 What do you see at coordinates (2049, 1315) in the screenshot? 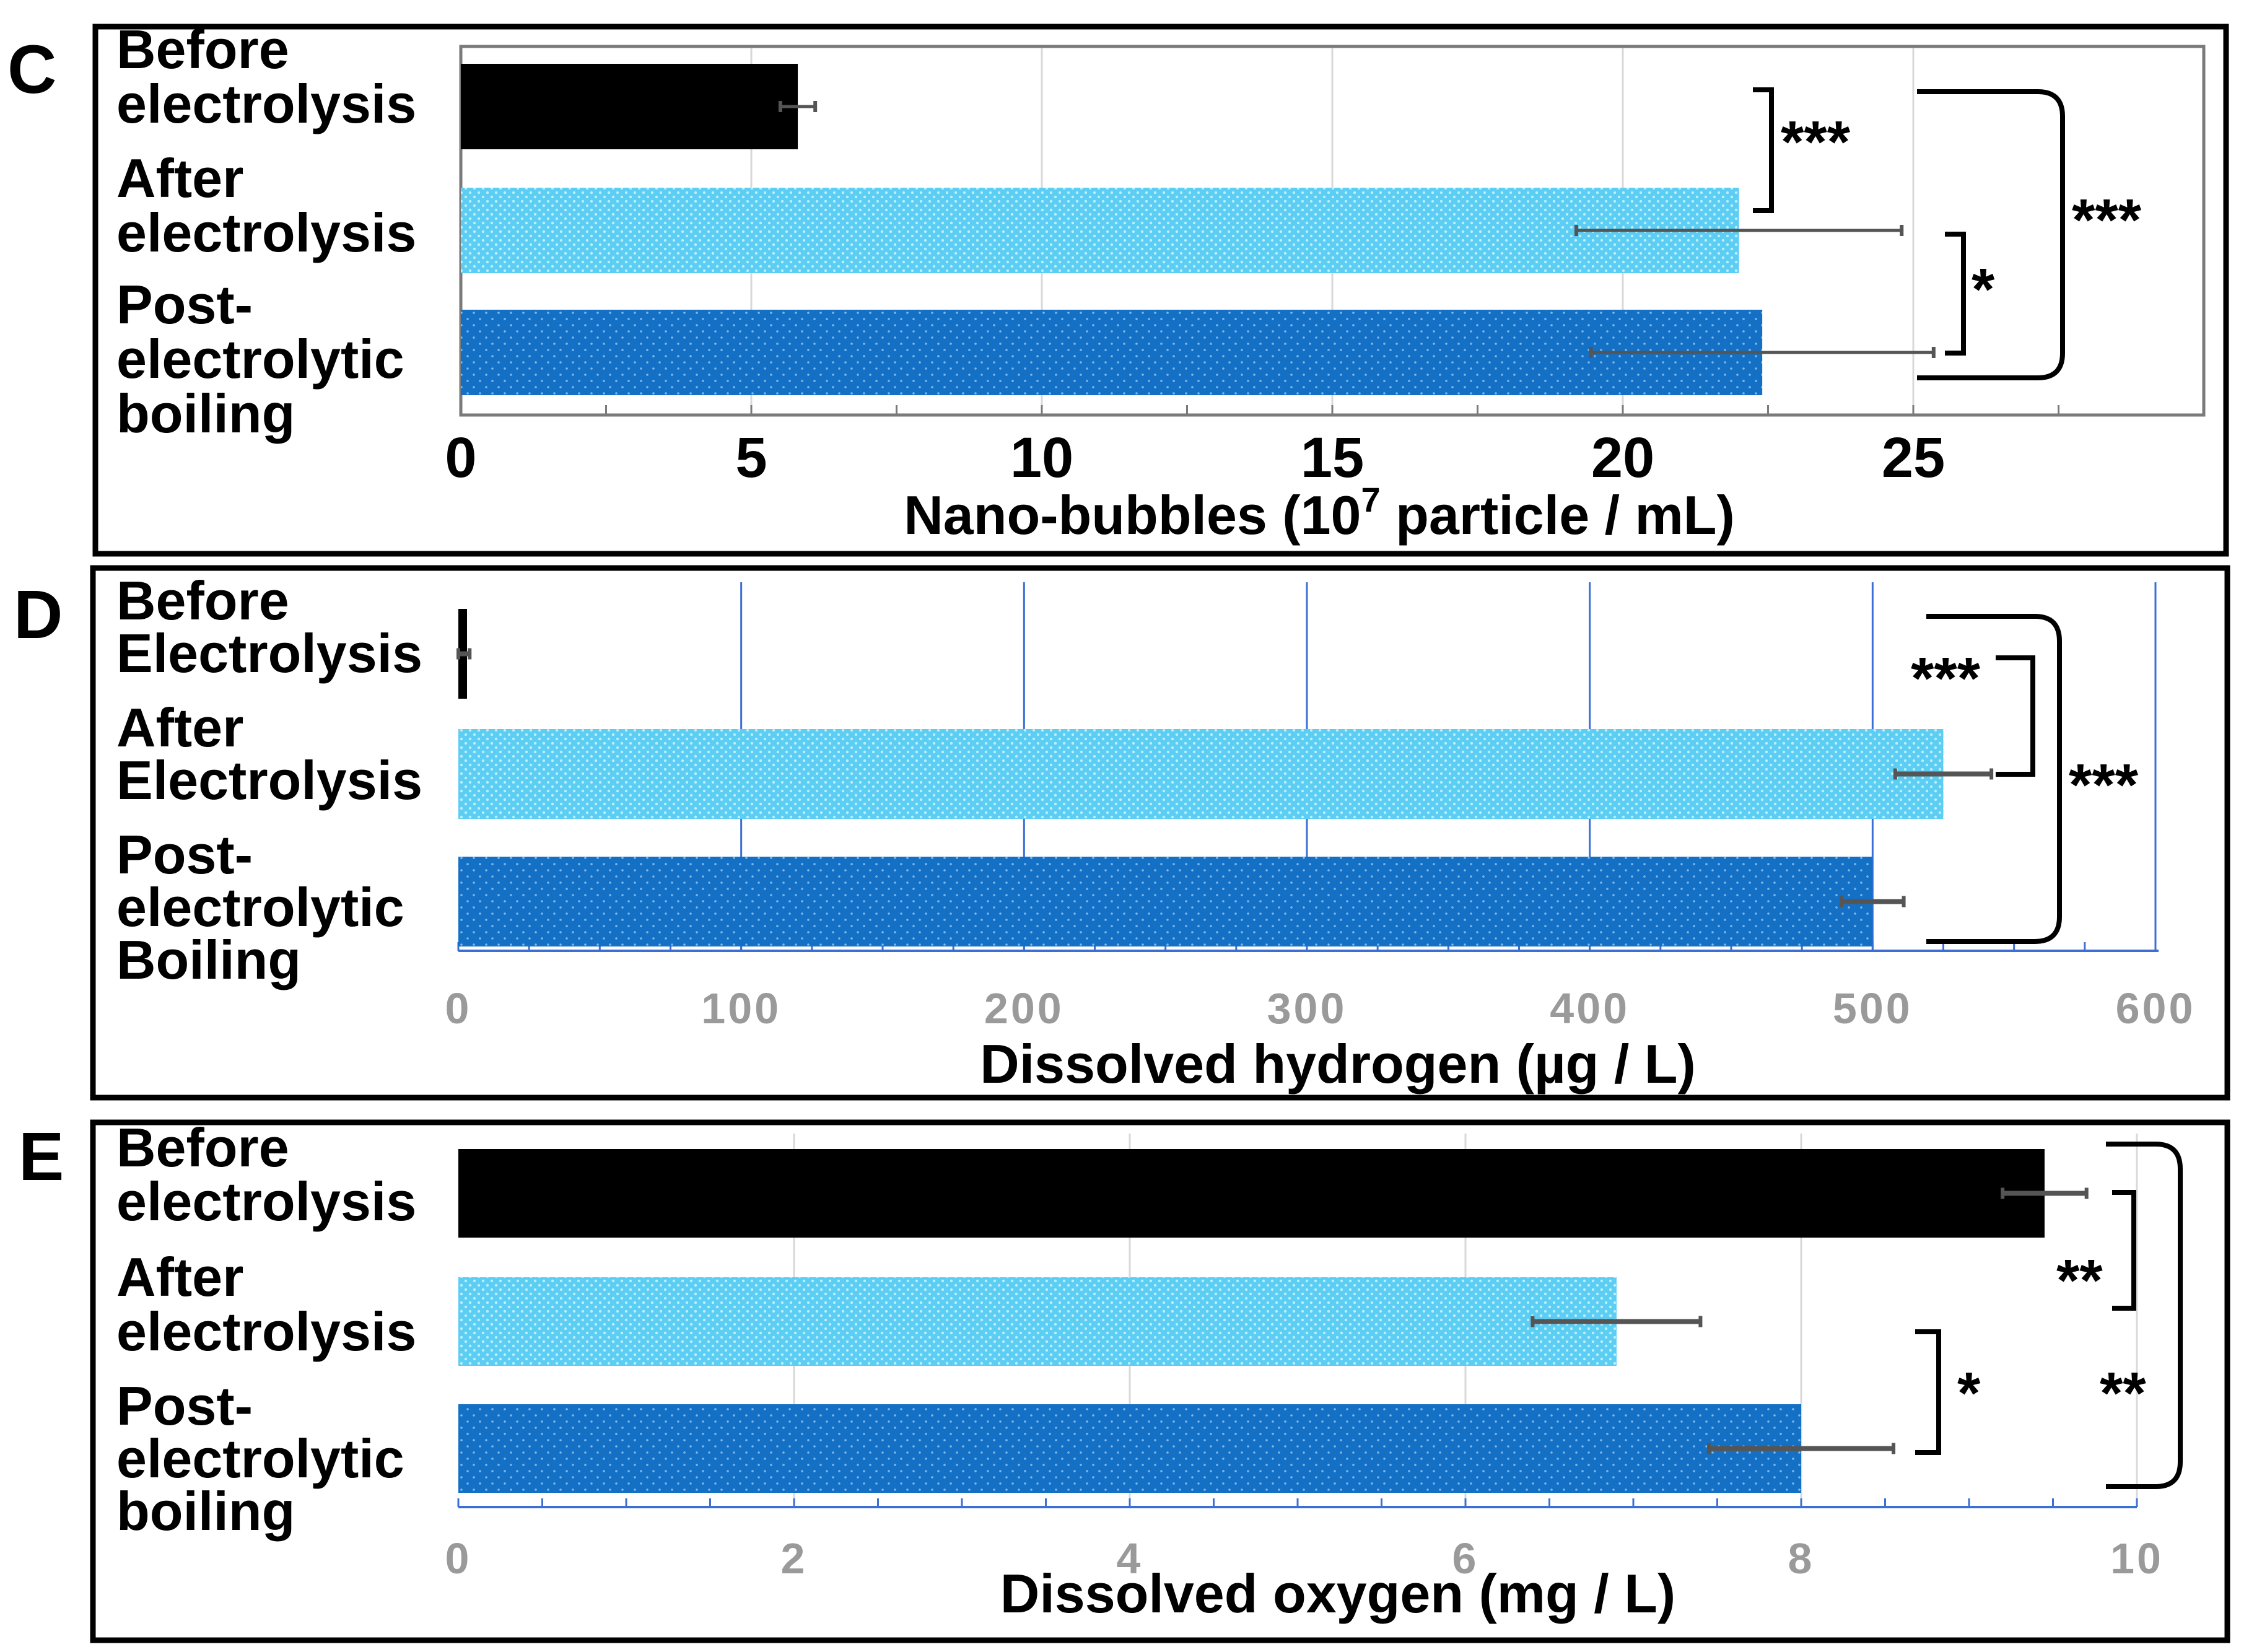
I see `panel-e-significance: *** **` at bounding box center [2049, 1315].